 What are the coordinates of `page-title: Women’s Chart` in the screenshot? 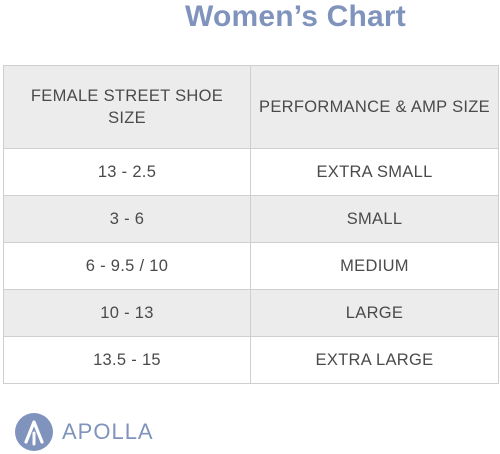 It's located at (295, 16).